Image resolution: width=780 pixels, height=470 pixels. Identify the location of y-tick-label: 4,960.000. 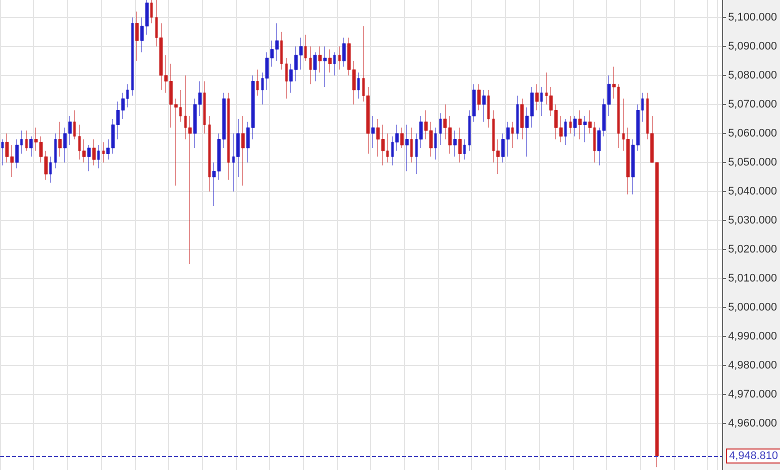
(752, 424).